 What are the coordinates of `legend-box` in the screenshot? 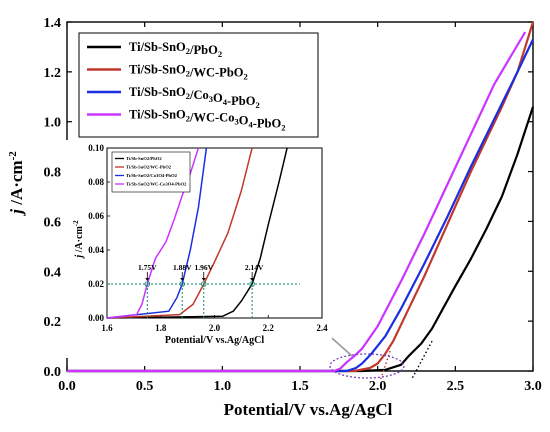 It's located at (198, 85).